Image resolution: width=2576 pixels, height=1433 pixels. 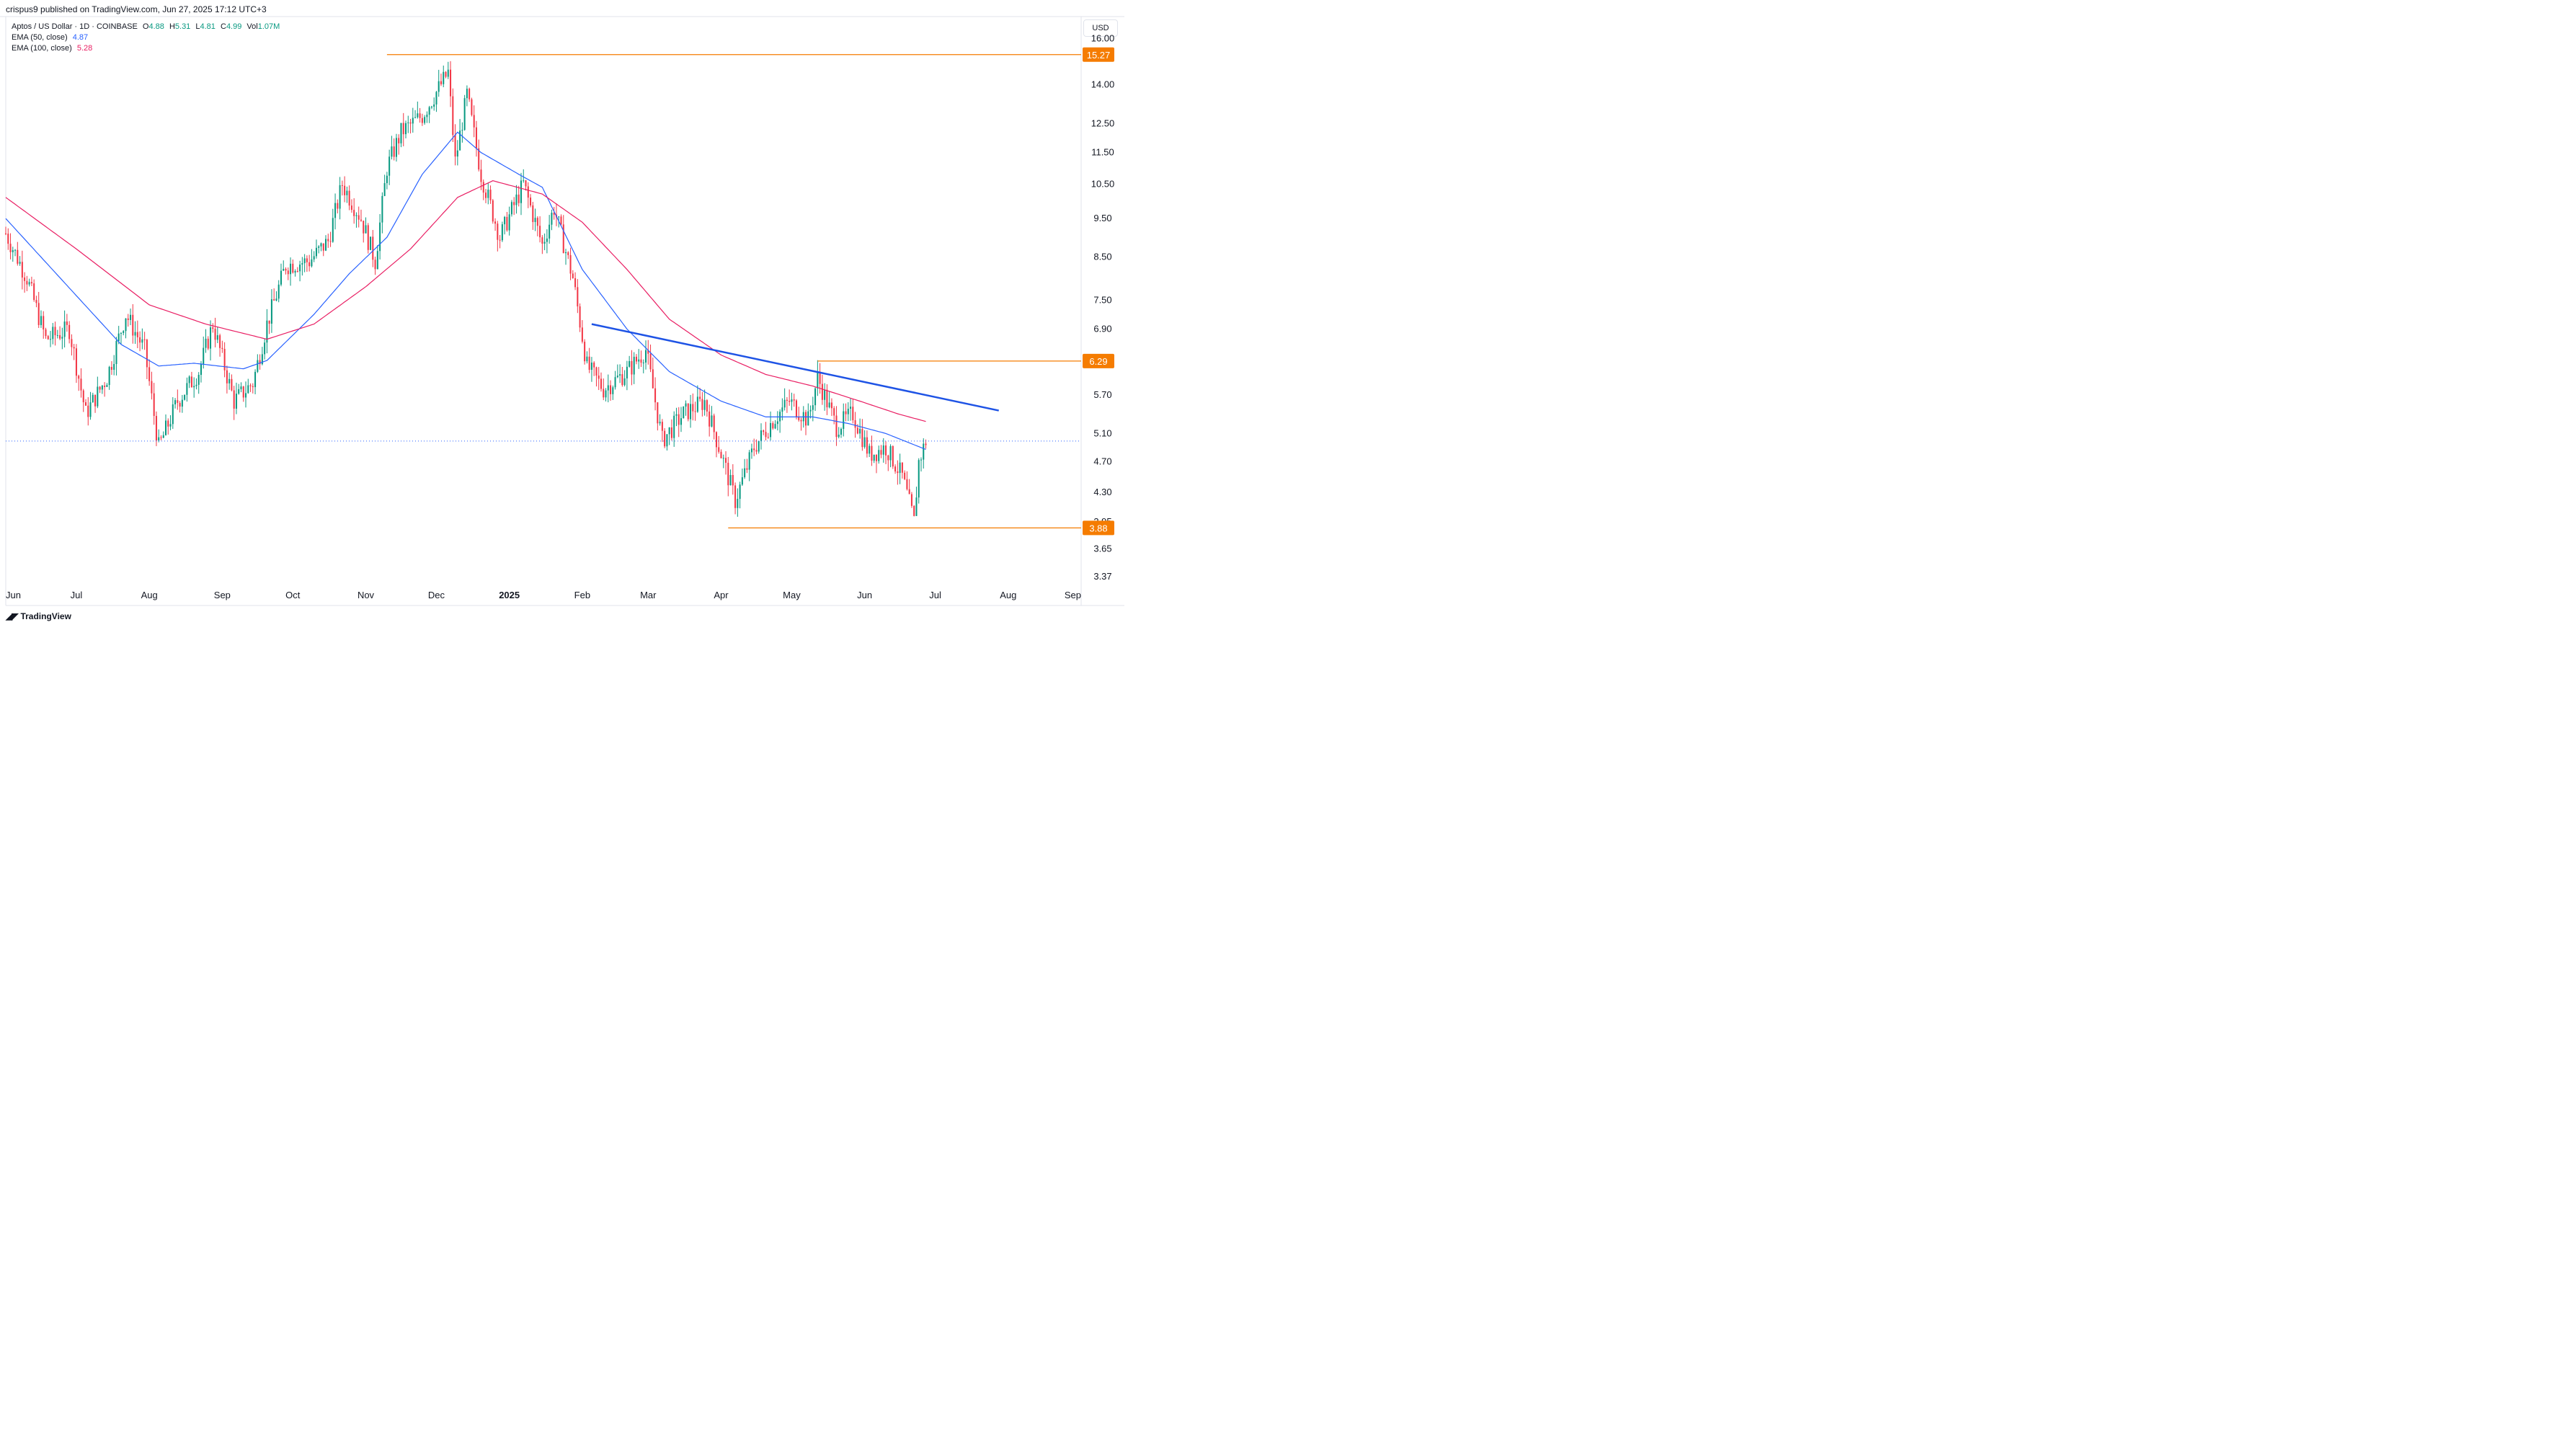 I want to click on x-tick-label: Aug, so click(x=149, y=595).